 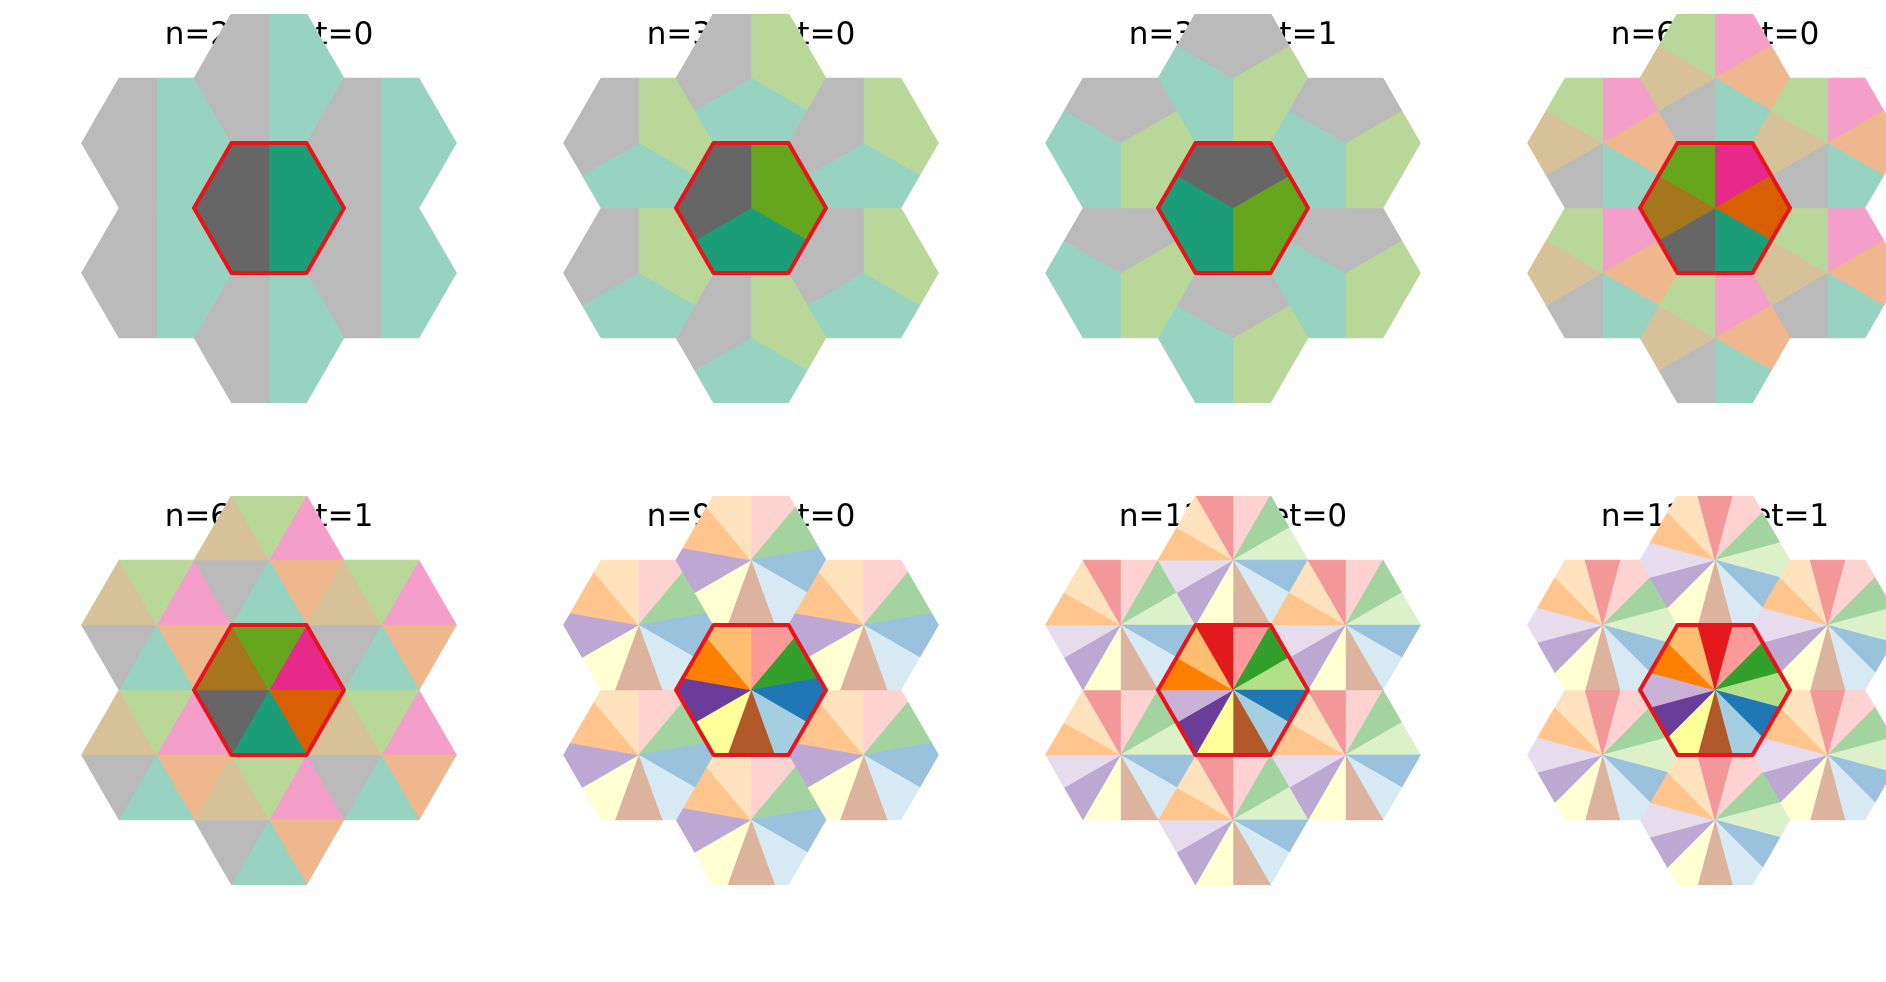 I want to click on panel-n3-offset0: n=3 offset=0, so click(x=751, y=254).